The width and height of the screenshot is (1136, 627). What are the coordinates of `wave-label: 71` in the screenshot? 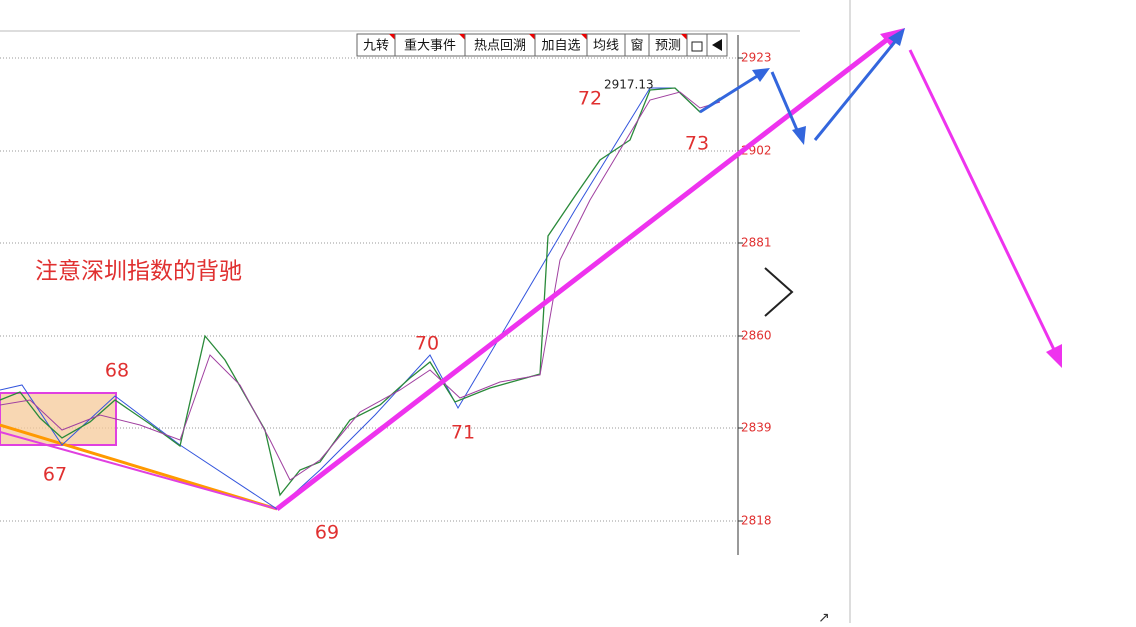 It's located at (463, 433).